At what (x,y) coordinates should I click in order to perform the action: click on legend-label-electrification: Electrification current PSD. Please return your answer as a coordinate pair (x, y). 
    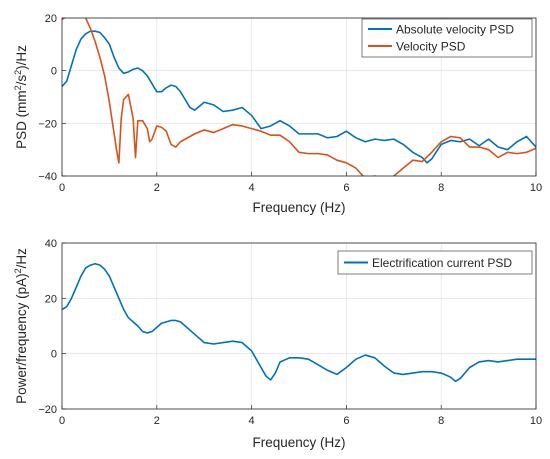
    Looking at the image, I should click on (442, 263).